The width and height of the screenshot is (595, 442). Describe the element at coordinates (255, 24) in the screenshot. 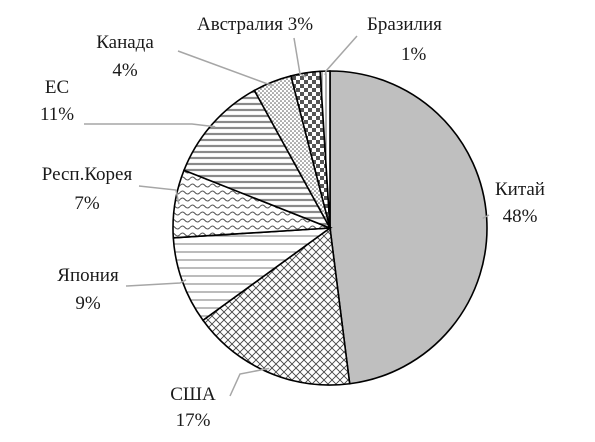

I see `slice-label-7: Австралия 3%` at that location.